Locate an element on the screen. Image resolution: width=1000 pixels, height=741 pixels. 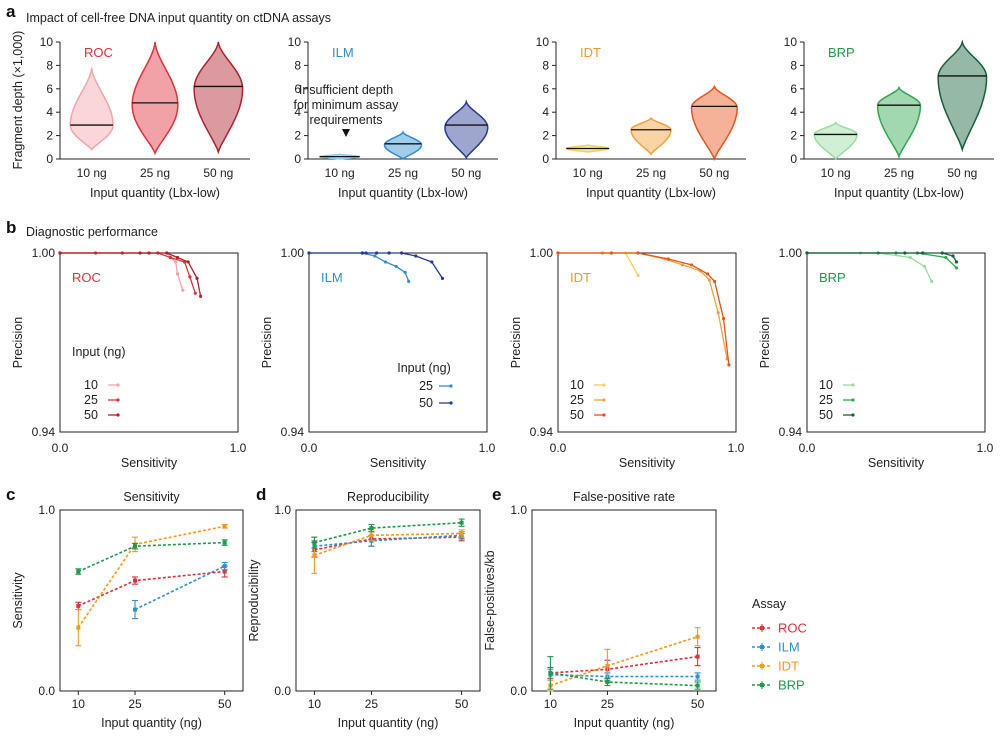
assay-legend-label-ilm: ILM is located at coordinates (789, 647).